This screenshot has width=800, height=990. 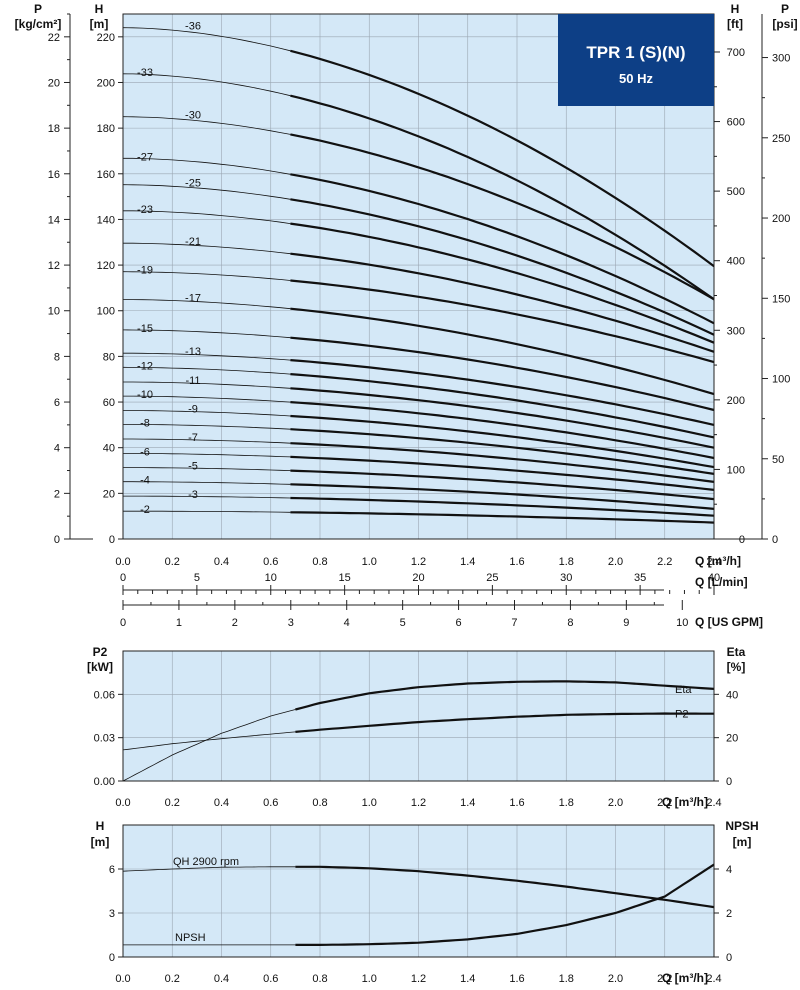 I want to click on pressure-kgcm2-tick-label: 18, so click(x=54, y=129).